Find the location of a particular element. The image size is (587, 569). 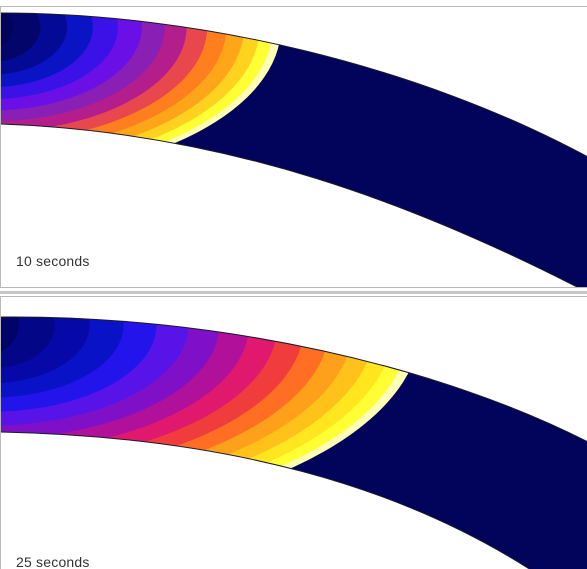

time-label: 25 seconds is located at coordinates (53, 561).